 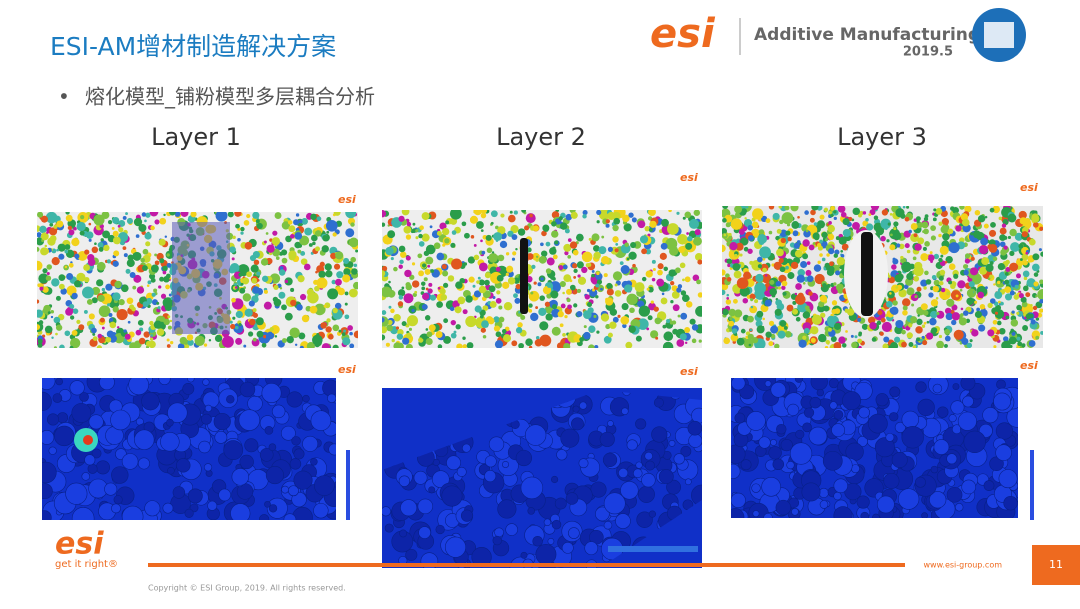 I want to click on layer-label: Layer 1, so click(x=196, y=137).